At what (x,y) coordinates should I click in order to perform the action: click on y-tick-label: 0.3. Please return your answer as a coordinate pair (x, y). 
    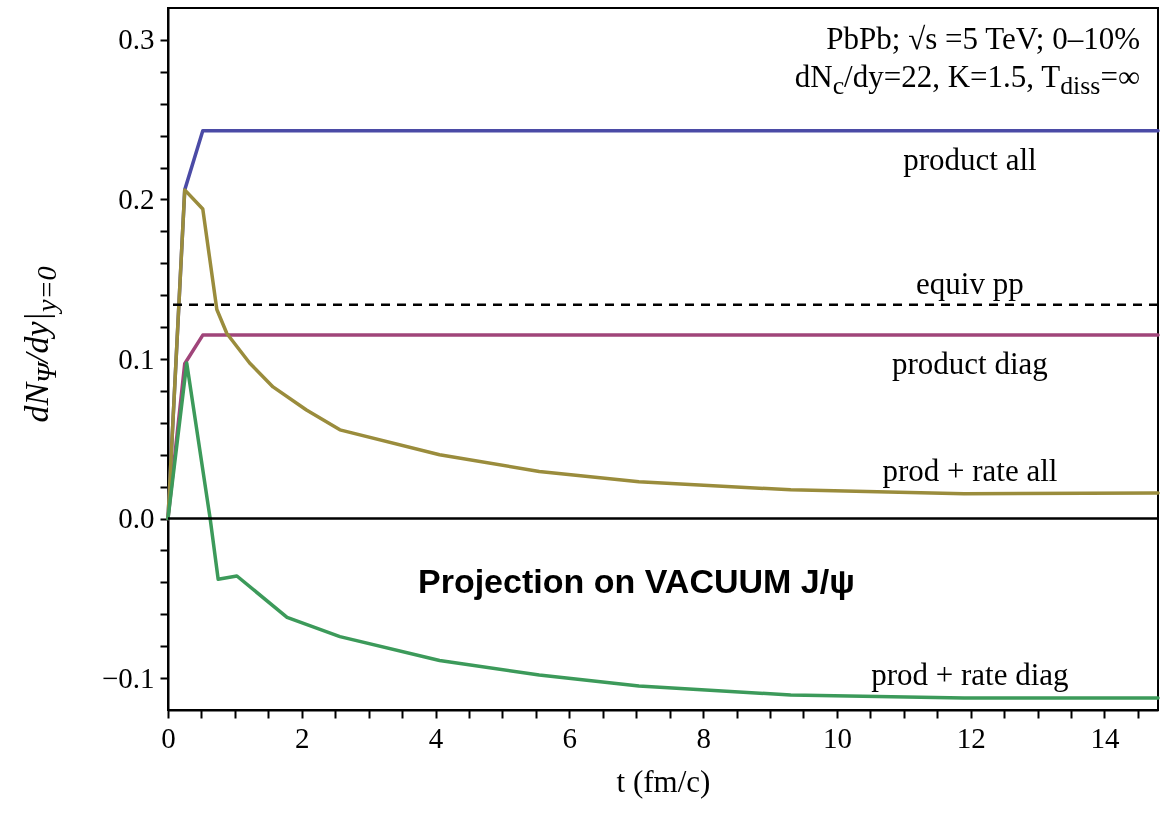
    Looking at the image, I should click on (136, 39).